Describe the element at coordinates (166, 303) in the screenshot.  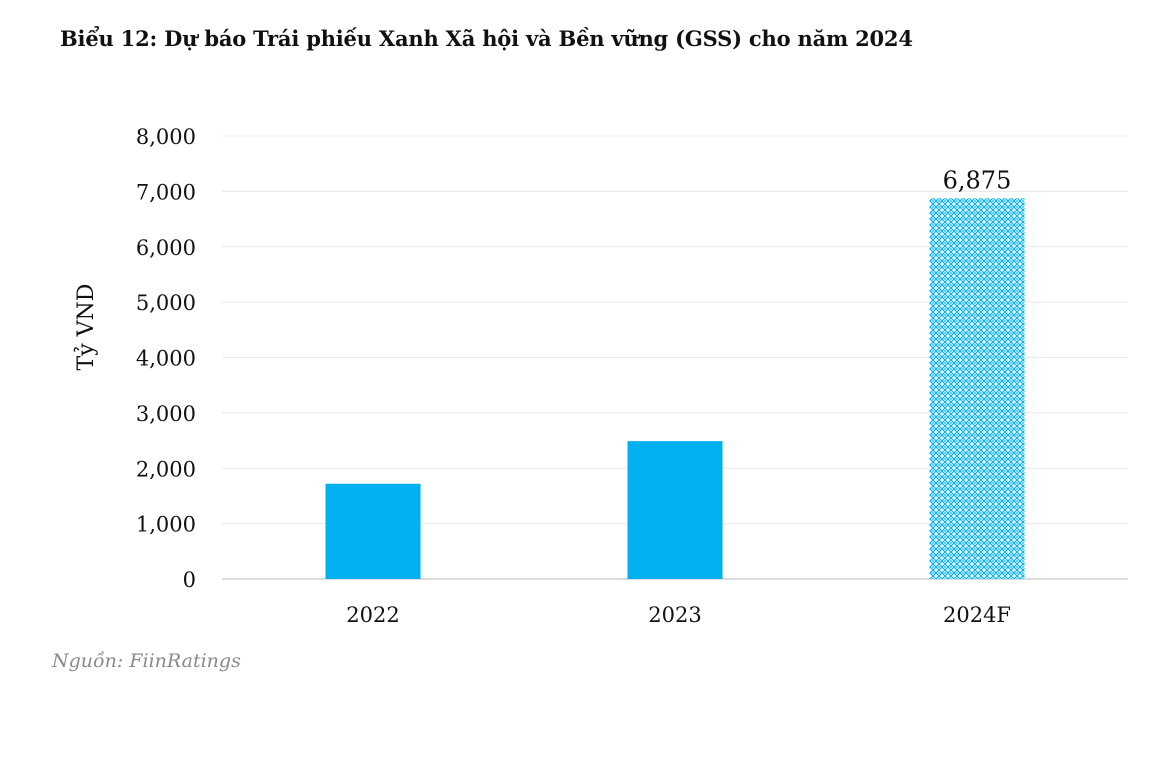
I see `y-tick-label: 5,000` at that location.